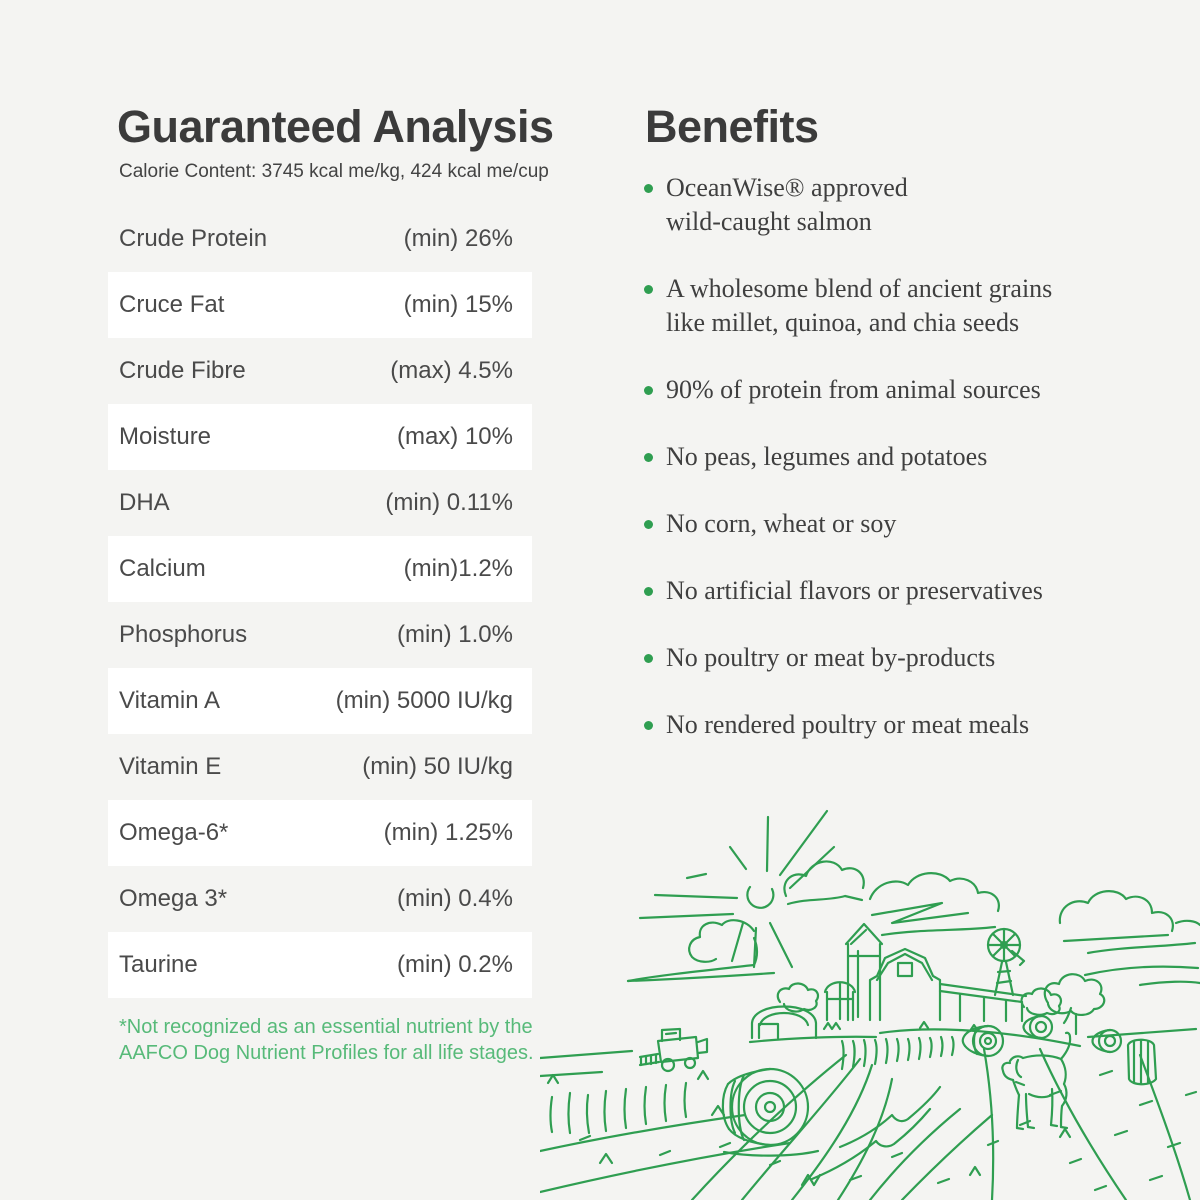  Describe the element at coordinates (454, 898) in the screenshot. I see `nutrient-value: (min) 0.4%` at that location.